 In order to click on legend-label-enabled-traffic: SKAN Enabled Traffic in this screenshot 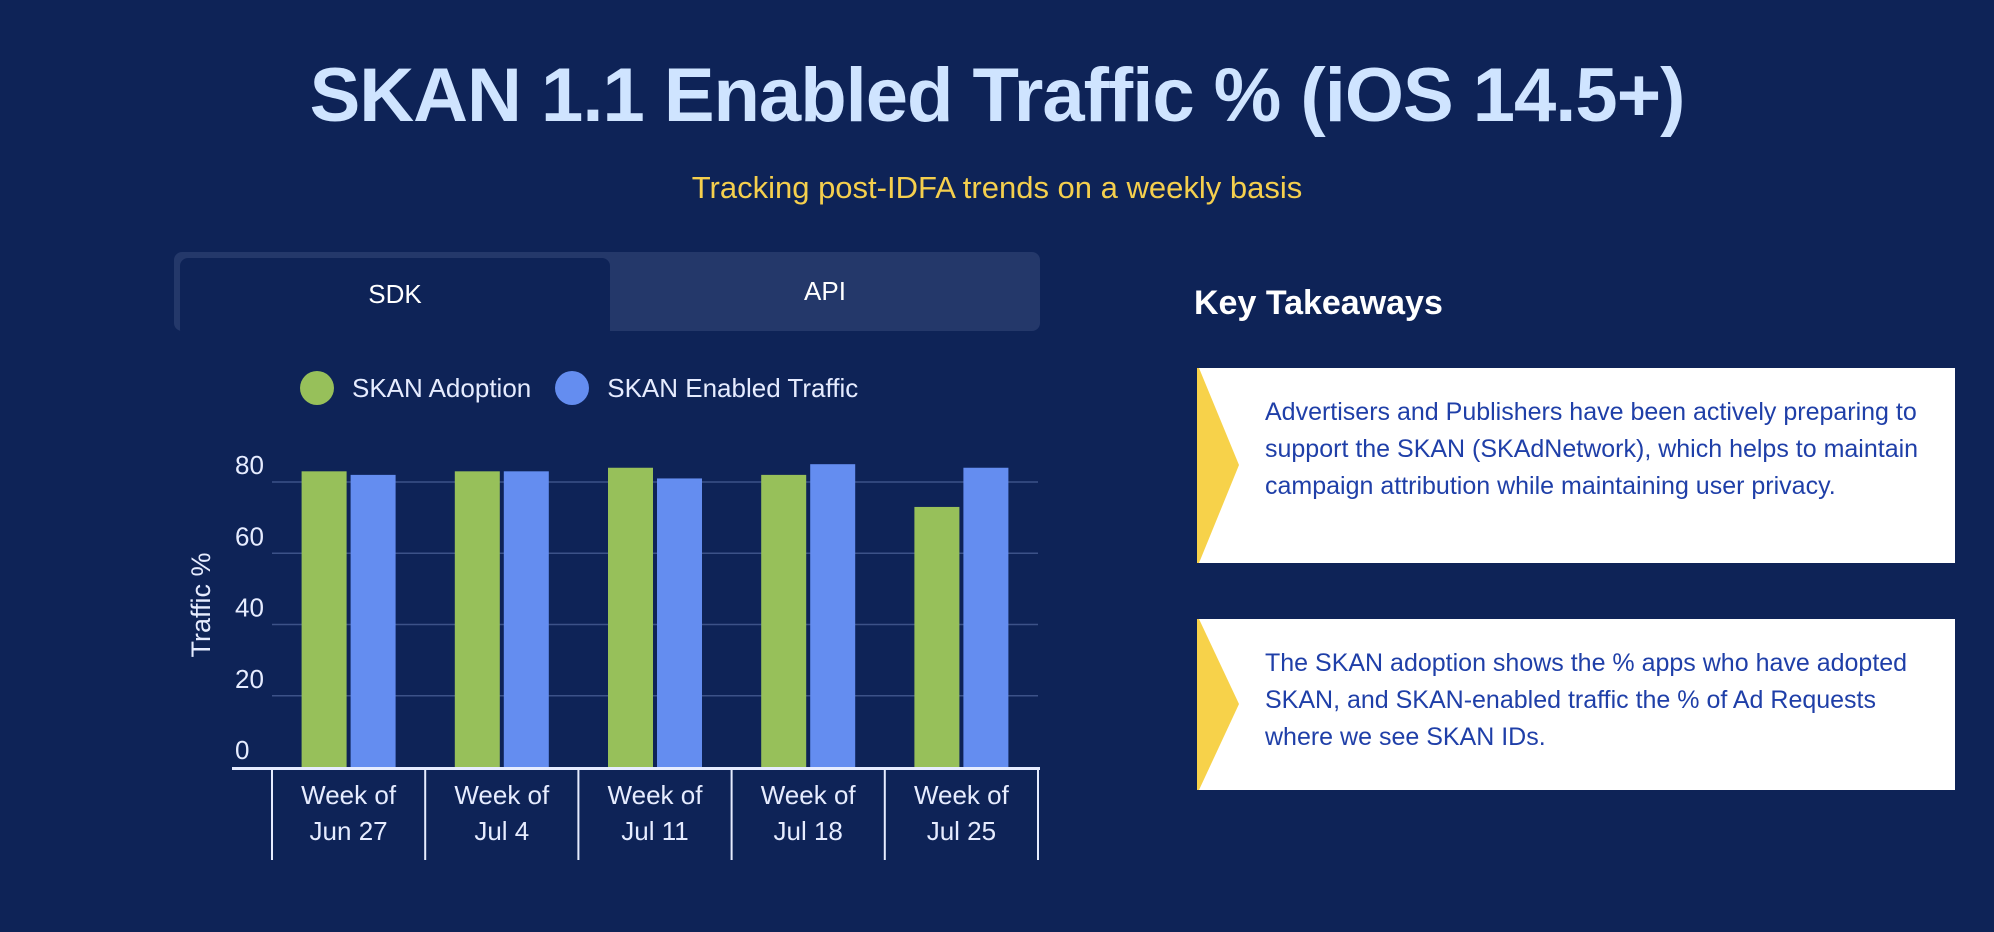, I will do `click(733, 387)`.